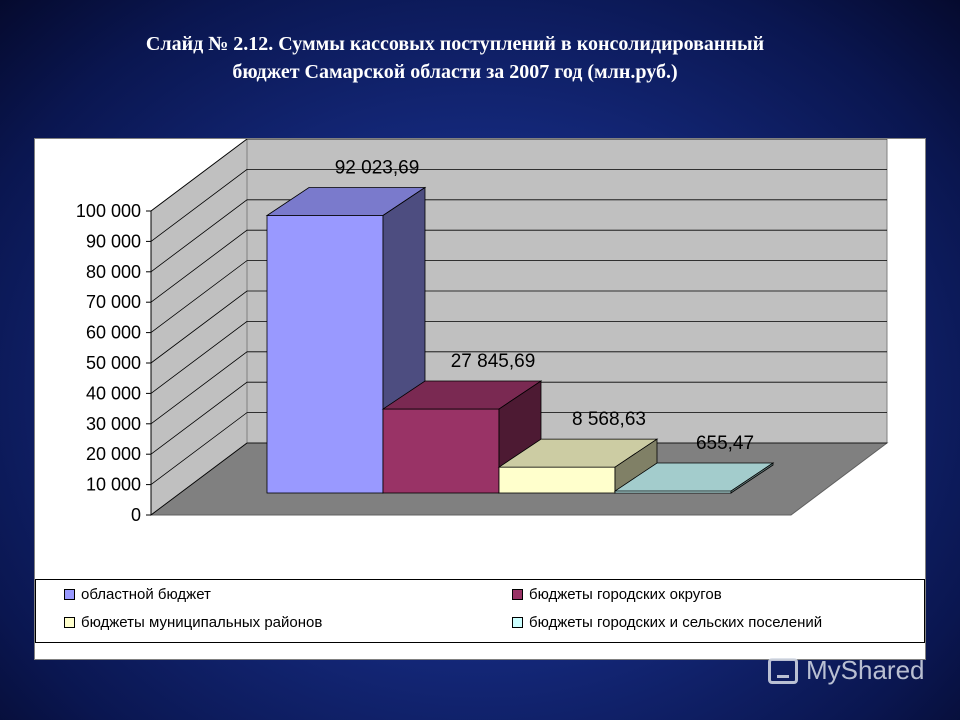  What do you see at coordinates (625, 594) in the screenshot?
I see `legend-label: бюджеты городских округов` at bounding box center [625, 594].